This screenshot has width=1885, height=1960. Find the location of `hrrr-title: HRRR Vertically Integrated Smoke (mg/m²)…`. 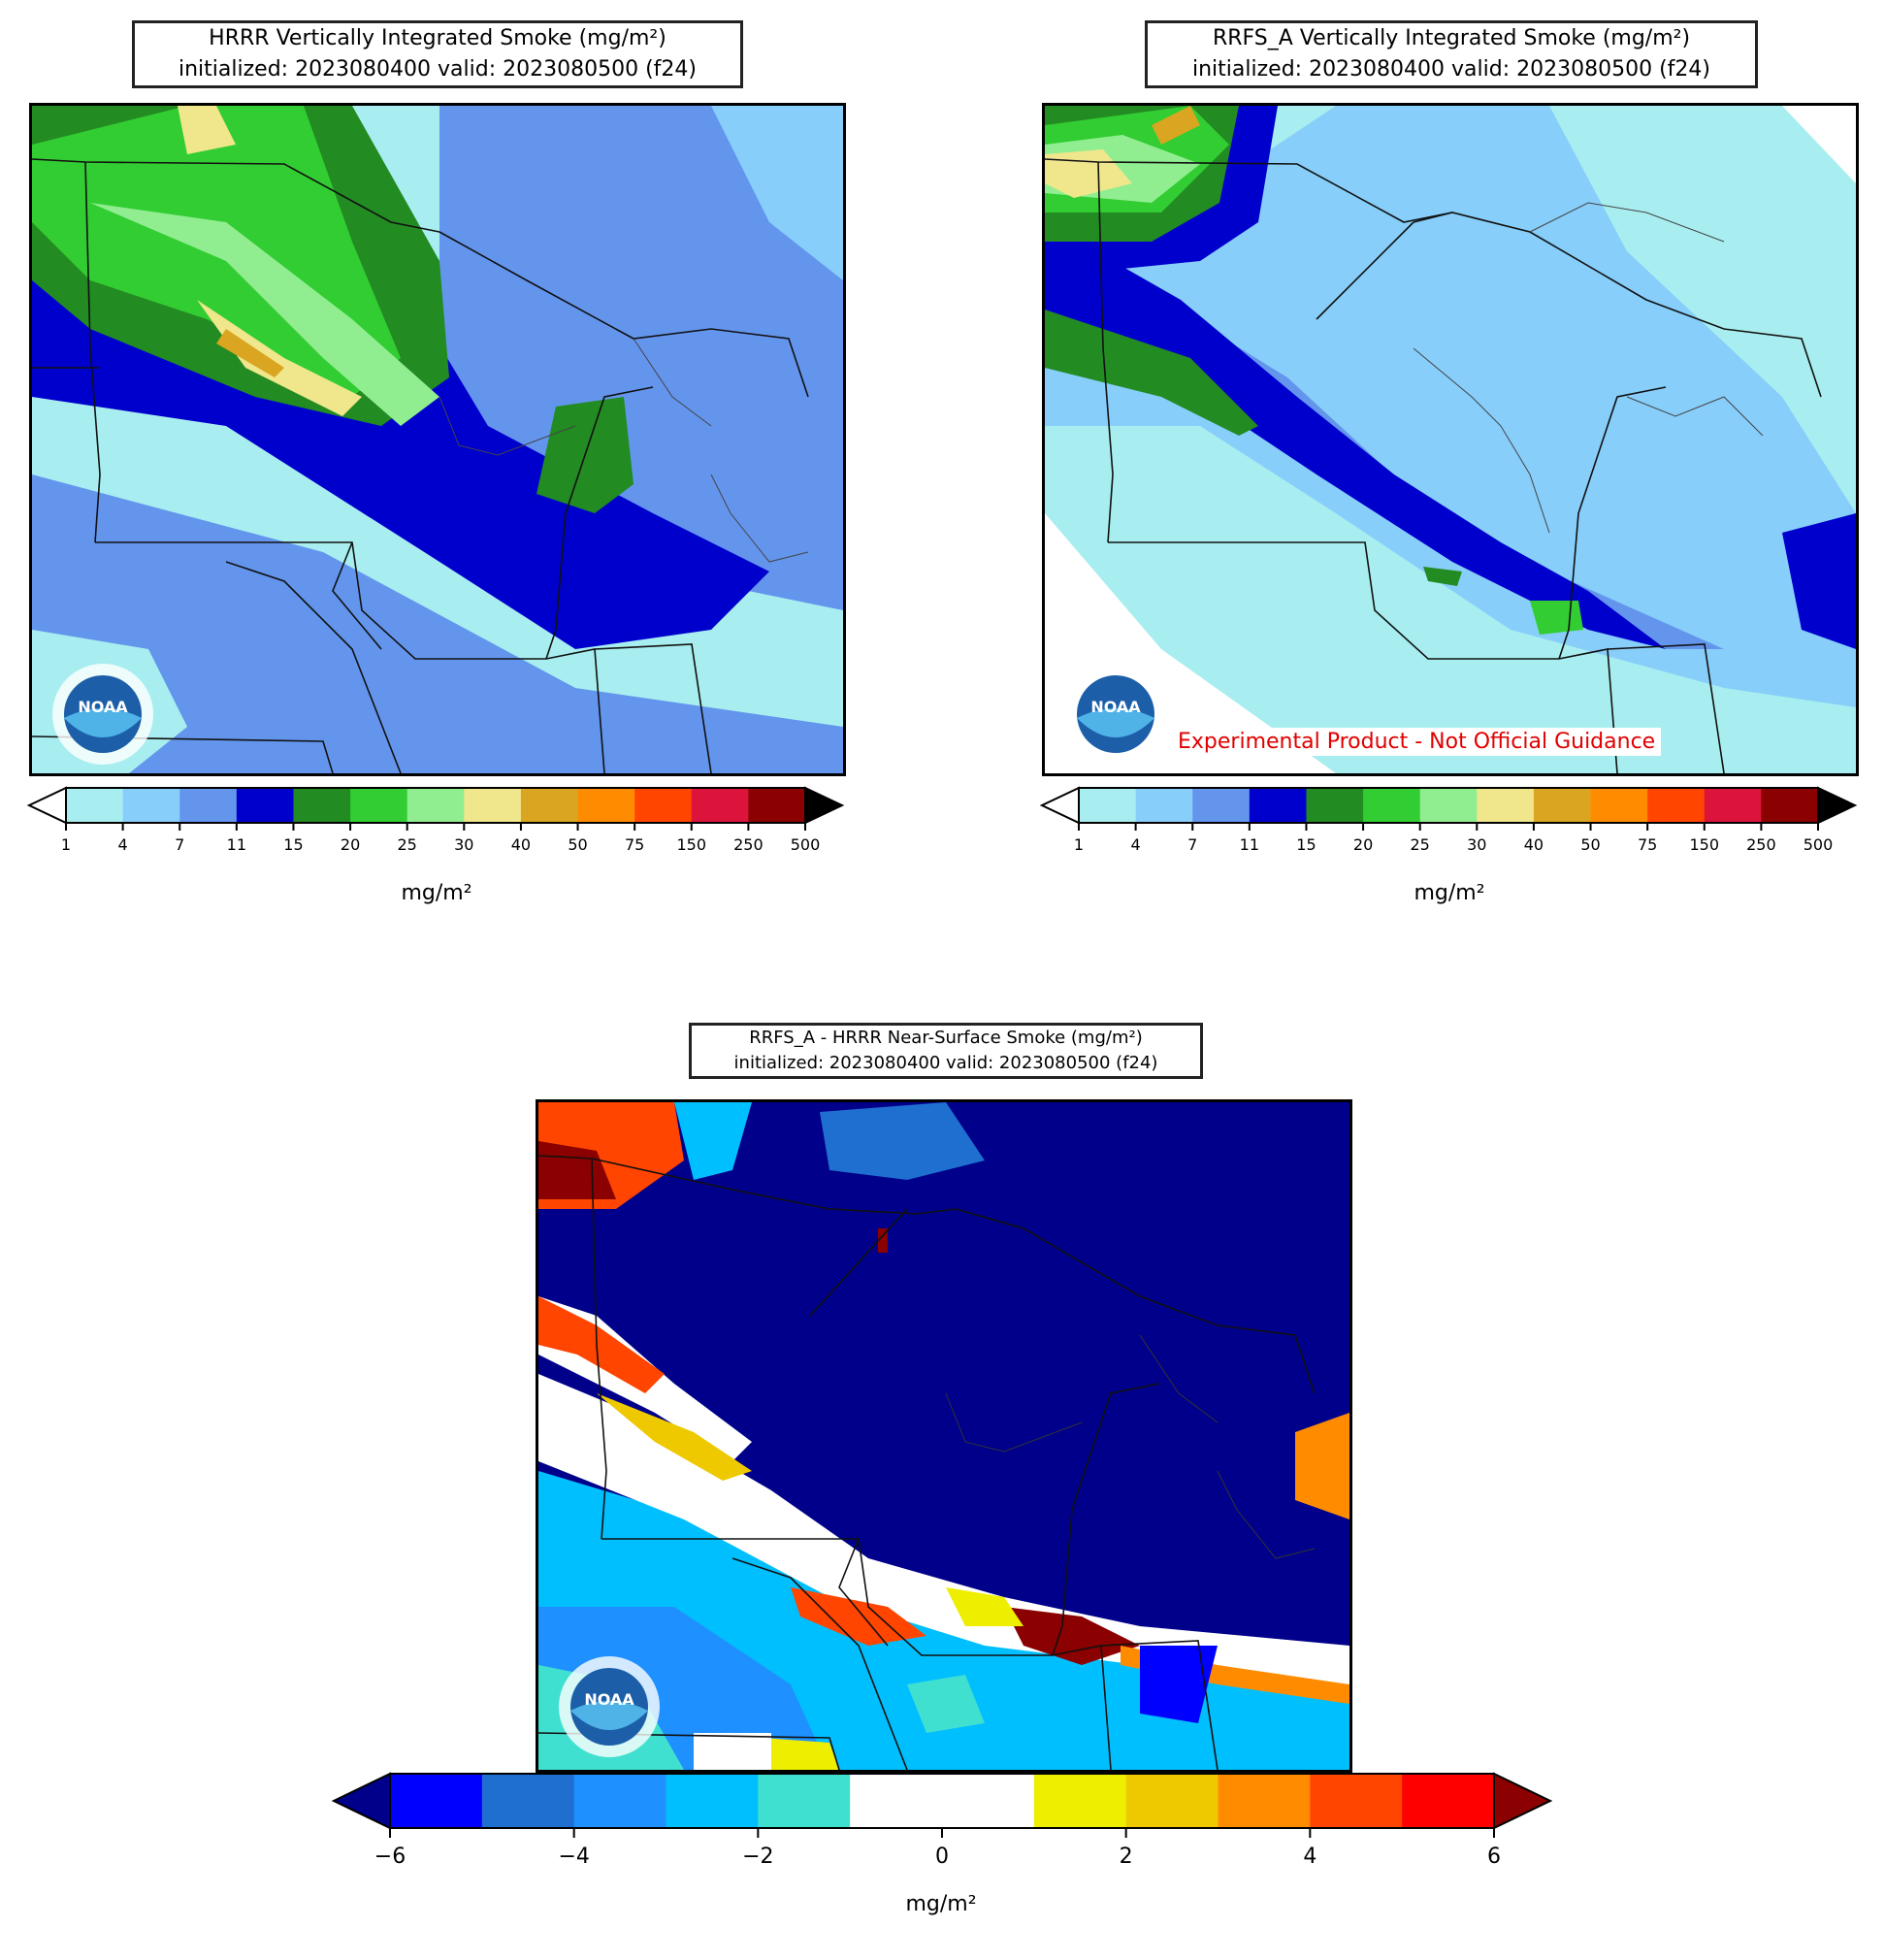

hrrr-title: HRRR Vertically Integrated Smoke (mg/m²)… is located at coordinates (437, 54).